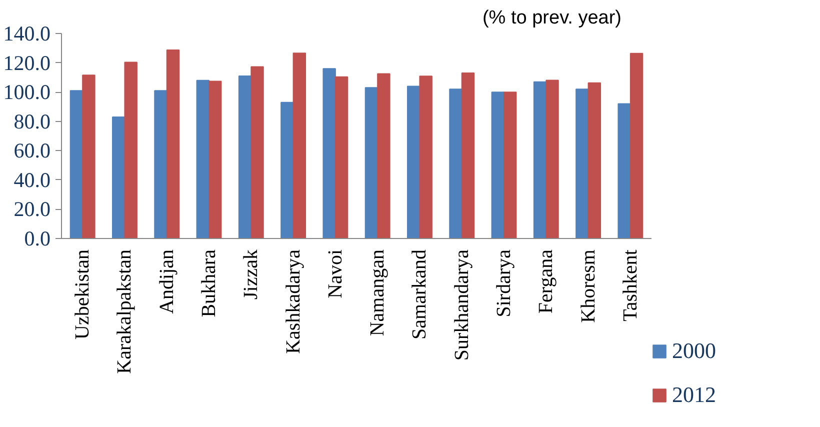 The image size is (820, 427). I want to click on chart-title: (% to prev. year), so click(552, 18).